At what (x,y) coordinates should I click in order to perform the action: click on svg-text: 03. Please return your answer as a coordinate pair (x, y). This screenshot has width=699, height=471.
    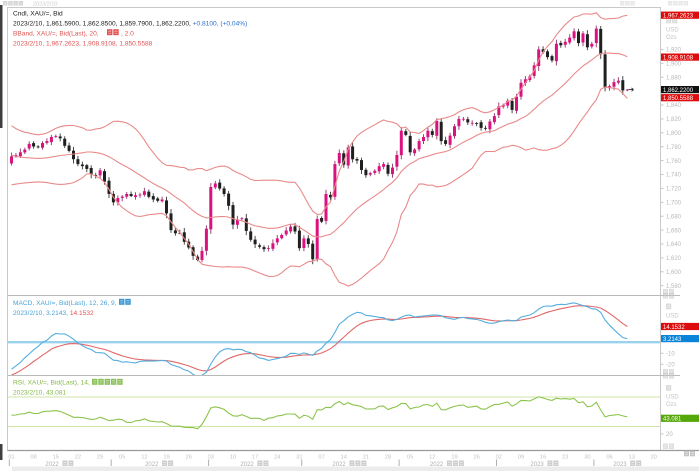
    Looking at the image, I should click on (211, 458).